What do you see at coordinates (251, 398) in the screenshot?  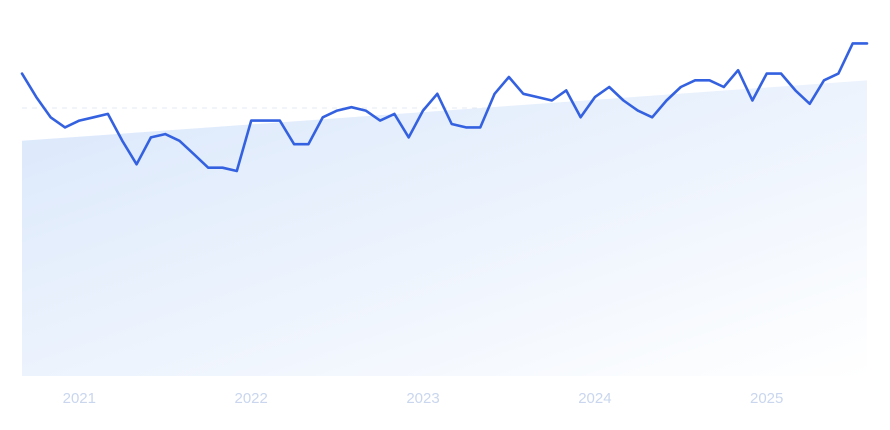 I see `x-tick-label: 2022` at bounding box center [251, 398].